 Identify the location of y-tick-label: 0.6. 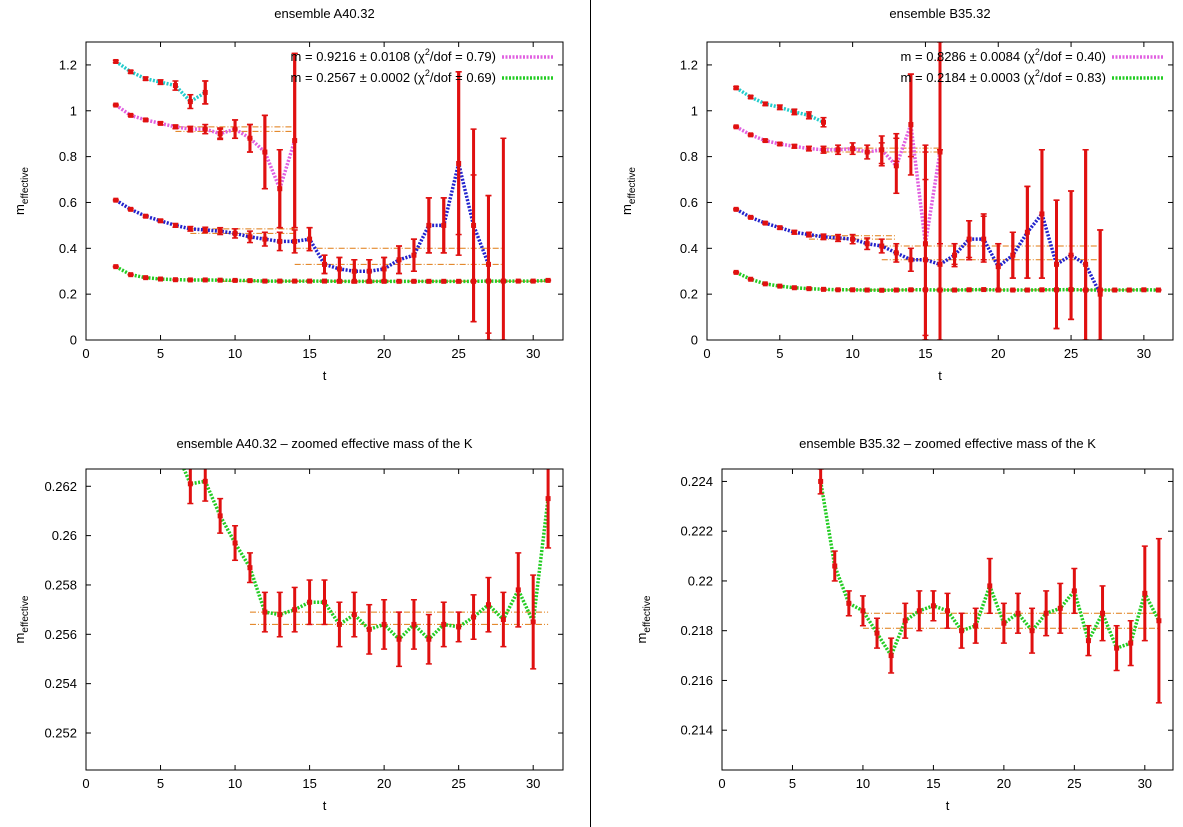
(68, 202).